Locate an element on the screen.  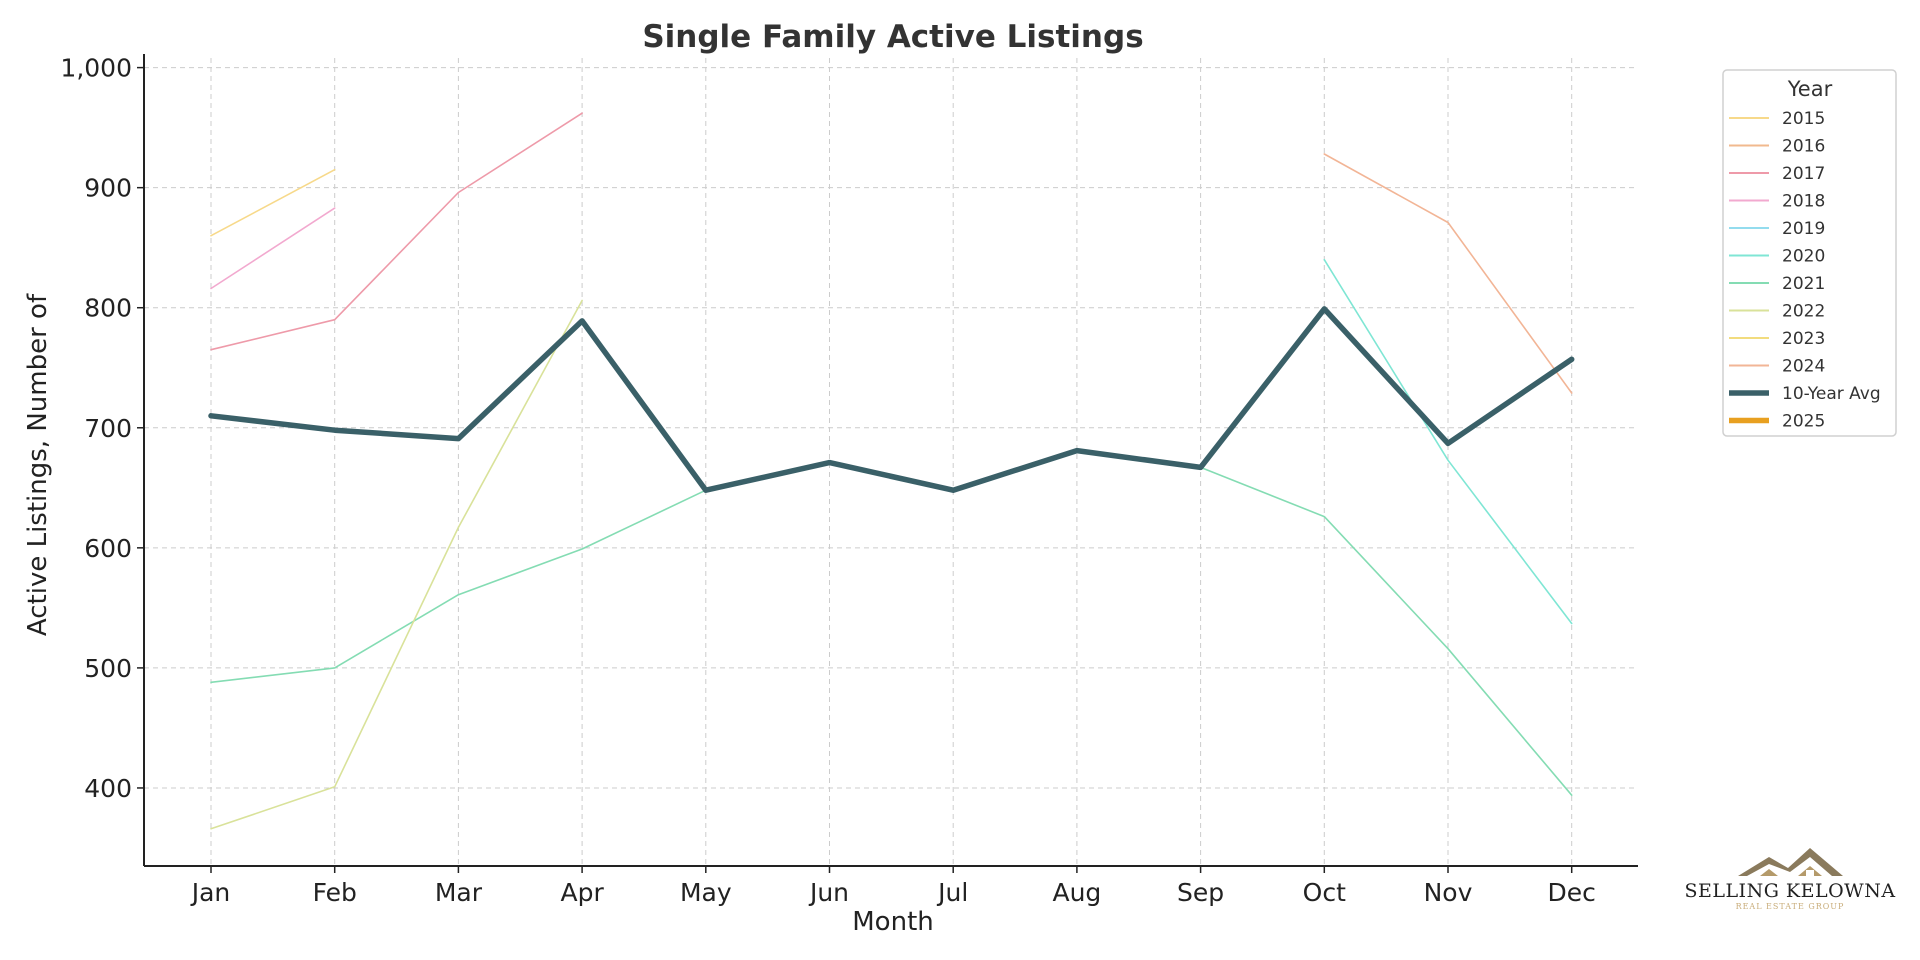
legend-label: 10-Year Avg is located at coordinates (1831, 394).